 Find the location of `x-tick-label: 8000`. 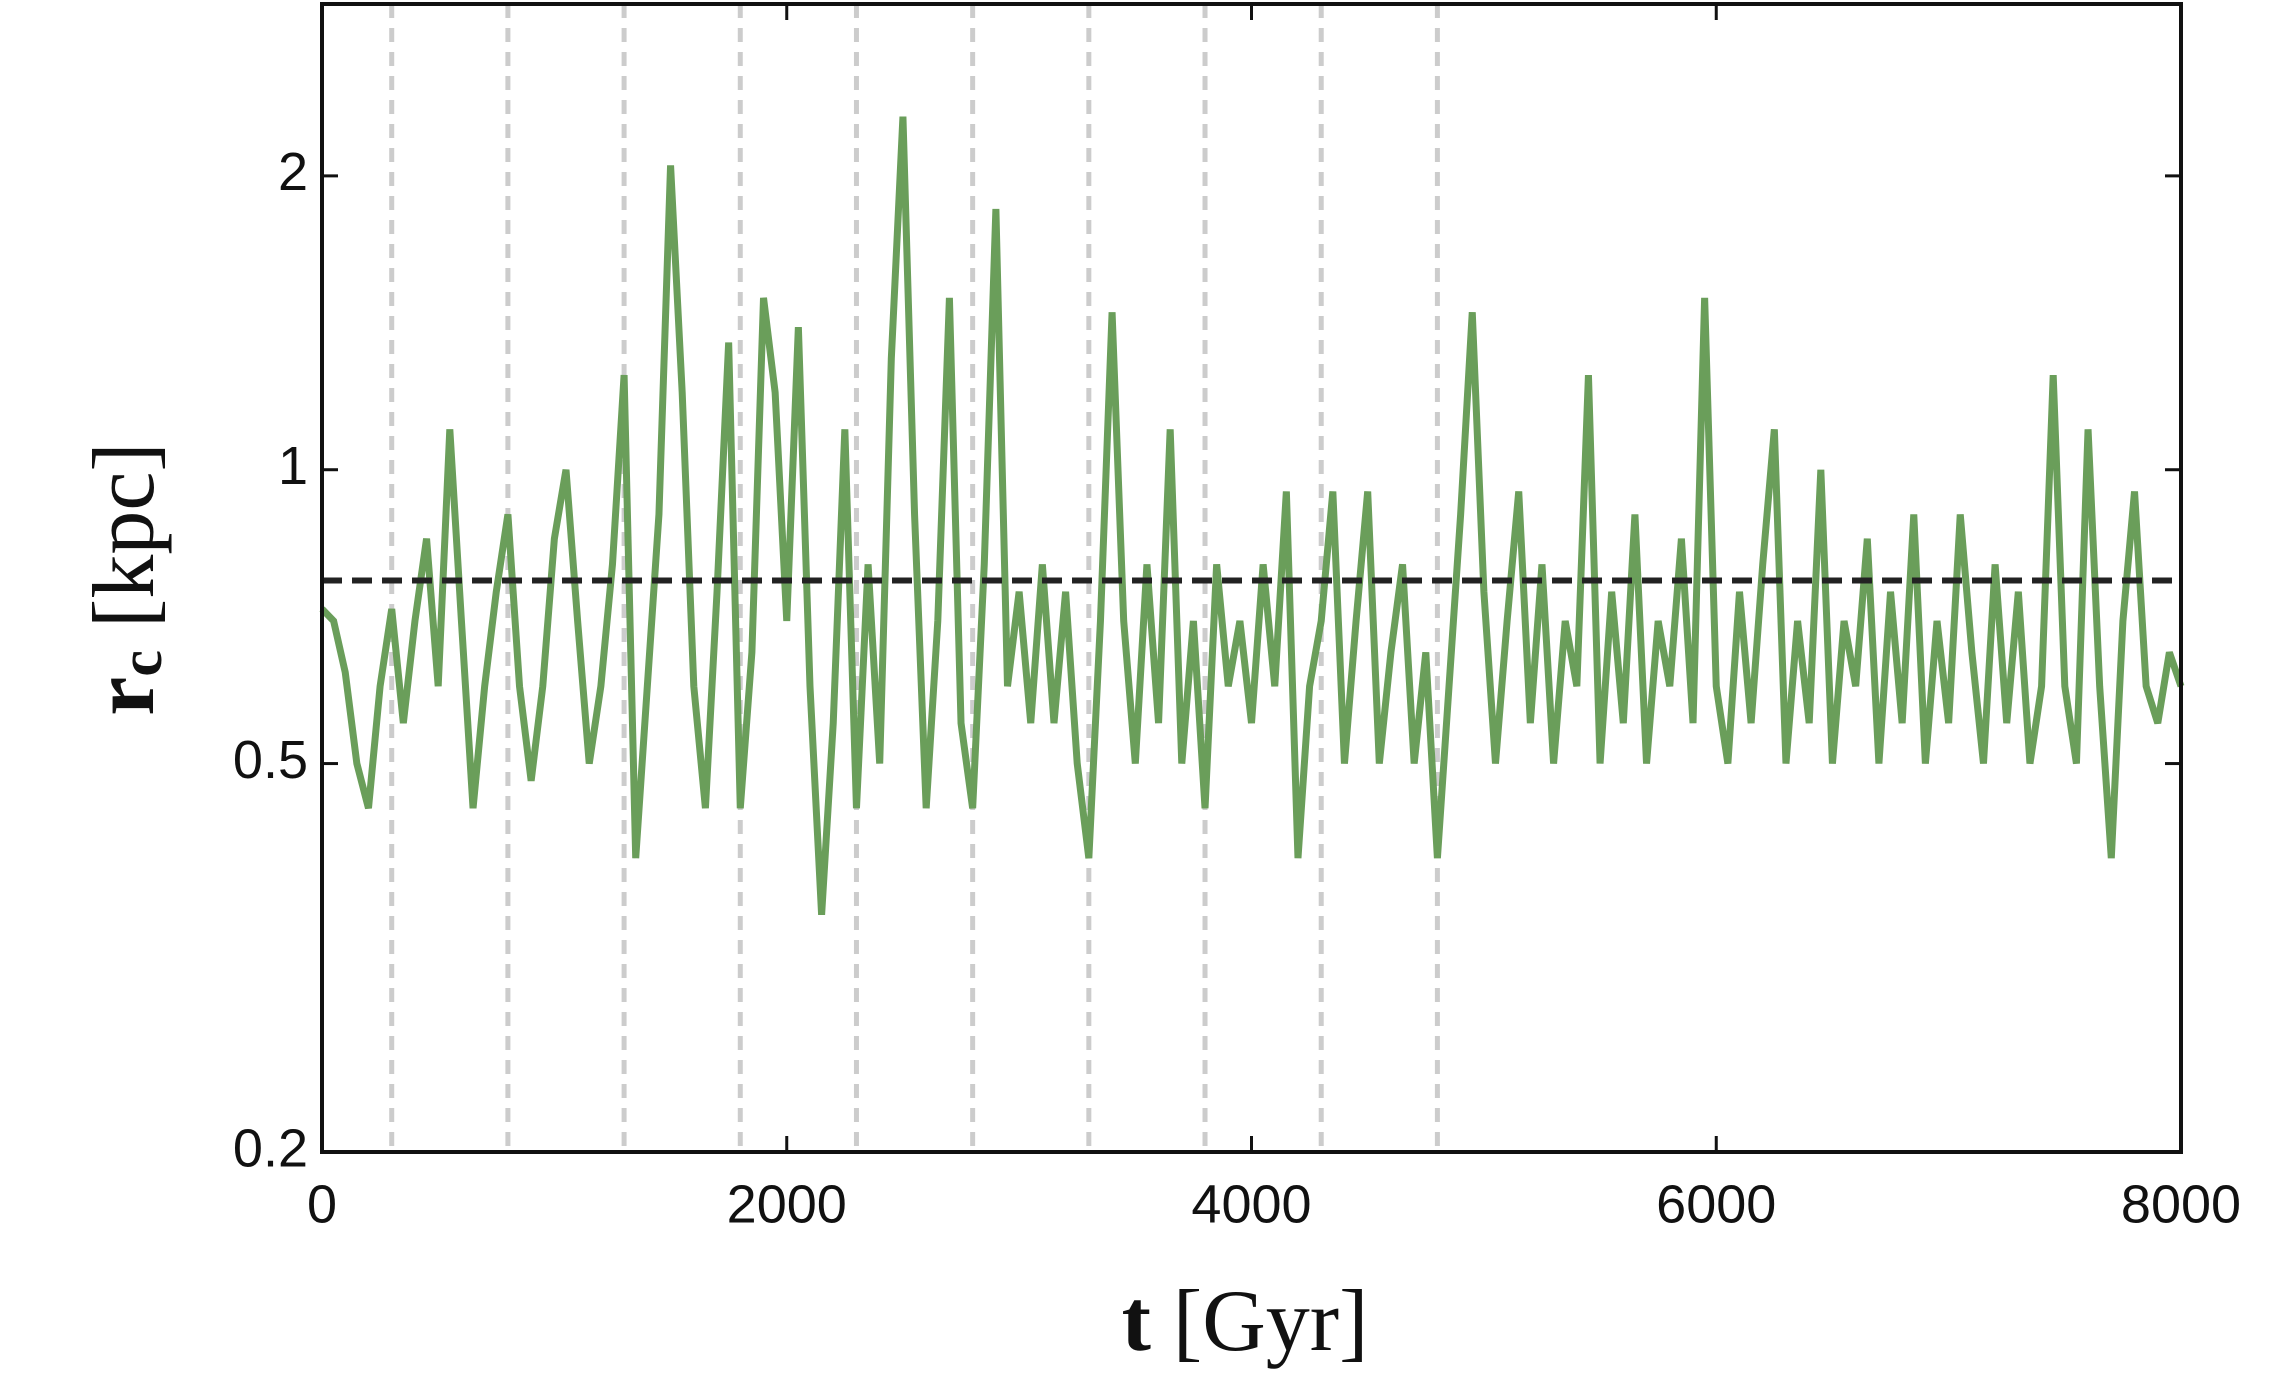

x-tick-label: 8000 is located at coordinates (2181, 1204).